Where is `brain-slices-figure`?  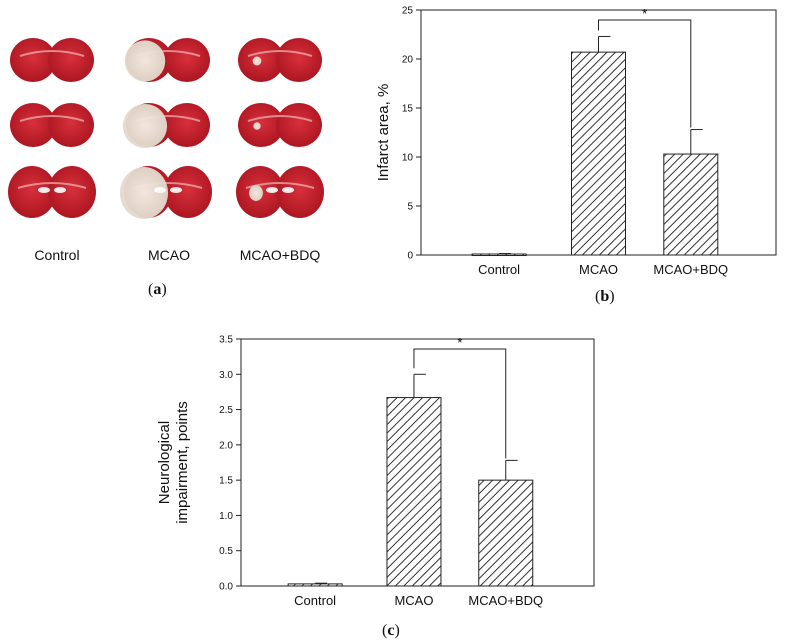 brain-slices-figure is located at coordinates (166, 128).